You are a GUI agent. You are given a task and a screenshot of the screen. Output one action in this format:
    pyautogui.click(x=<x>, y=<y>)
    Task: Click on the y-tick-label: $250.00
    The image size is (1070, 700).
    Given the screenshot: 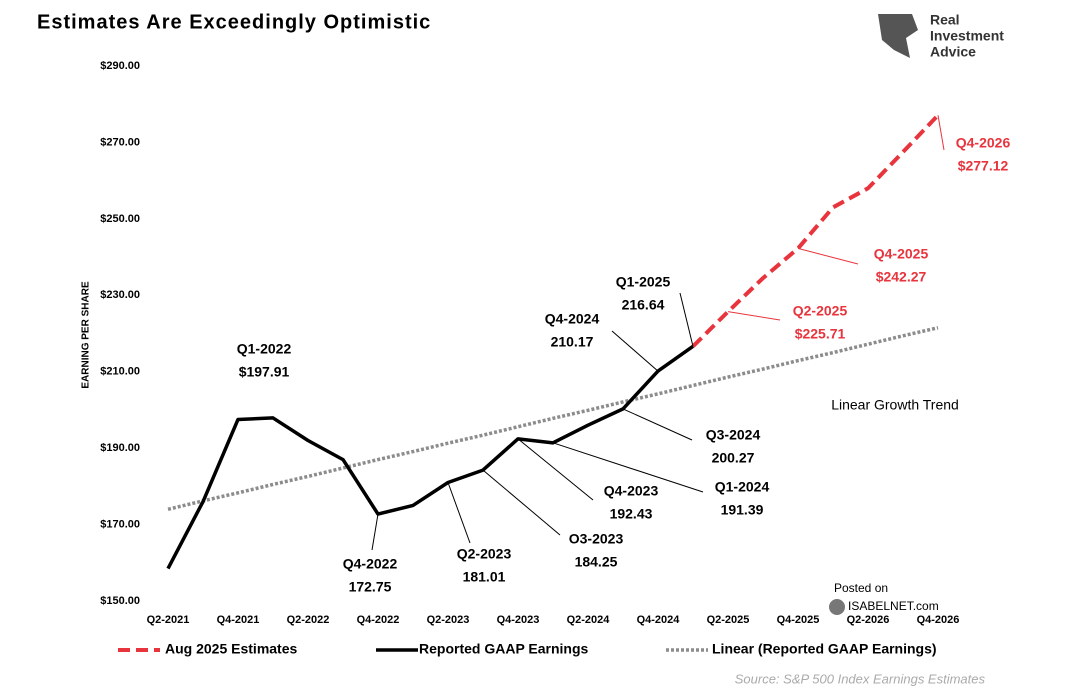 What is the action you would take?
    pyautogui.click(x=120, y=219)
    